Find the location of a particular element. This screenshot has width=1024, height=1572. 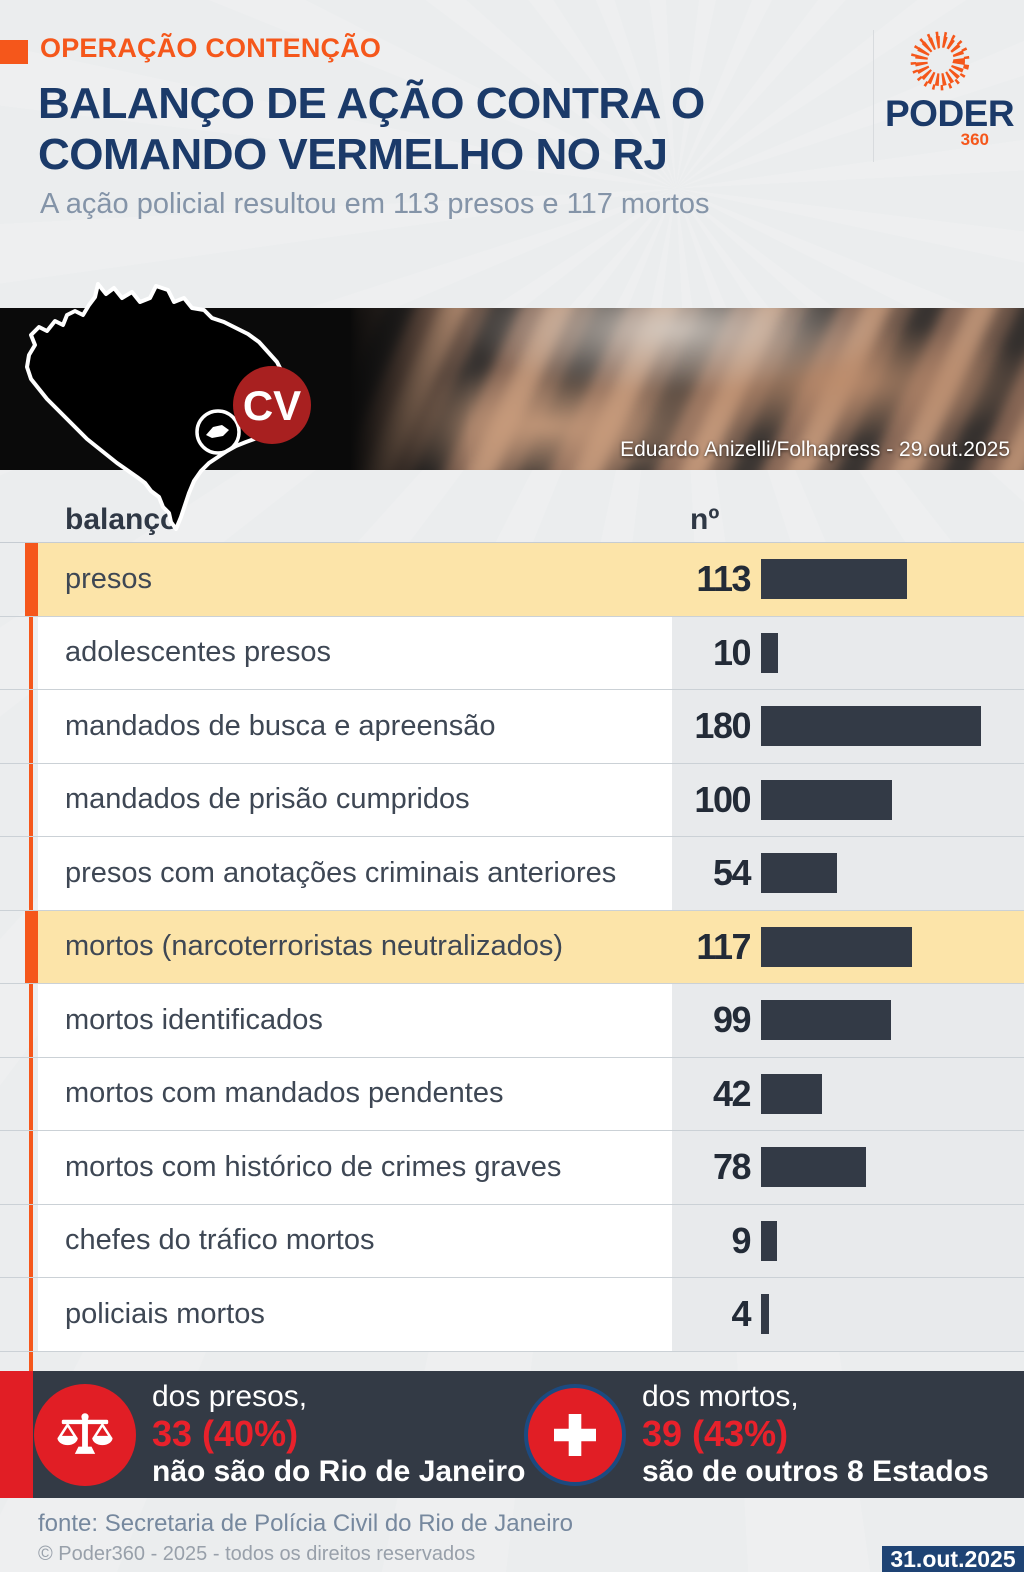

row-label: adolescentes presos is located at coordinates (355, 652).